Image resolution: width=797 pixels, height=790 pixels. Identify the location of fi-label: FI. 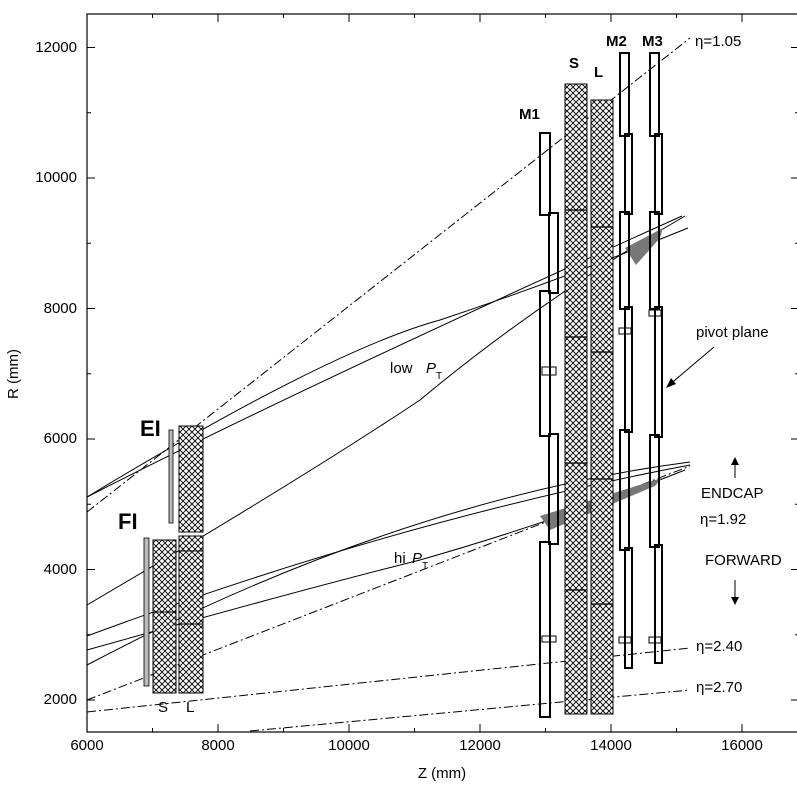
(128, 521).